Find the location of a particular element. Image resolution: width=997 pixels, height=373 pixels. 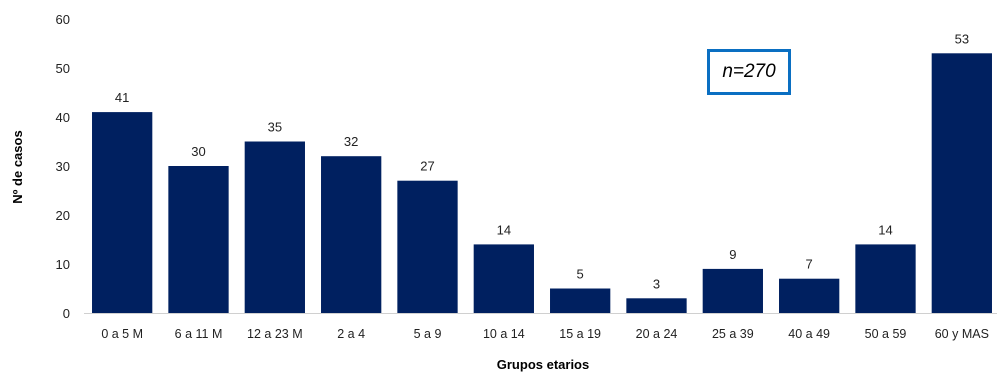

y-axis-ticks: 0 10 20 30 40 50 60 is located at coordinates (63, 166).